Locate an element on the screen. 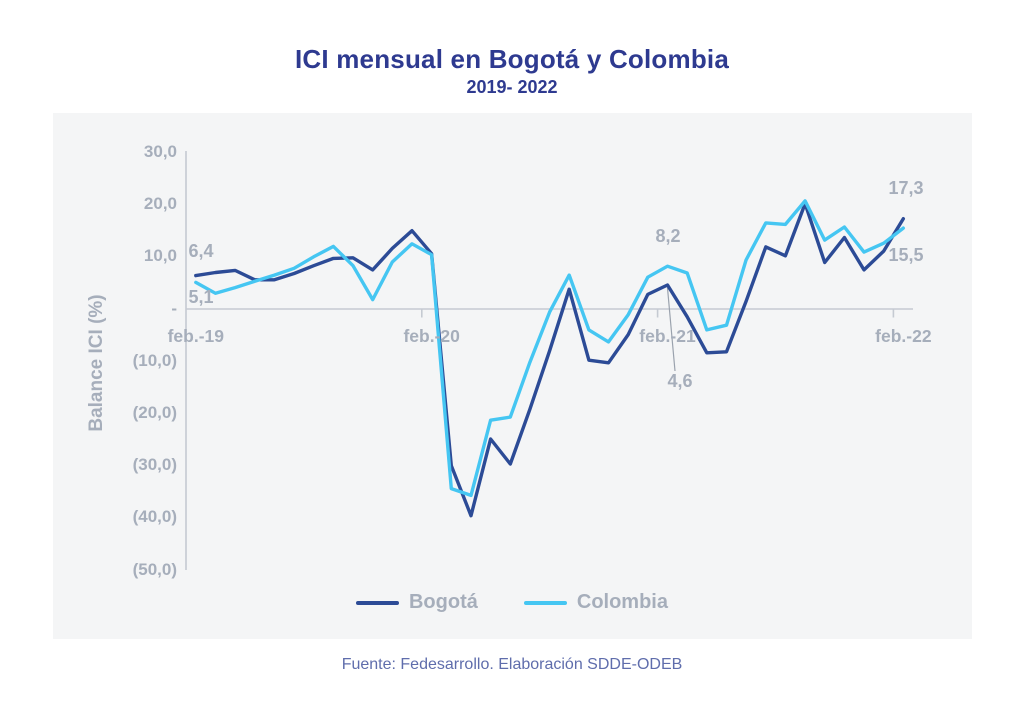 The image size is (1024, 719). y-tick-label: (50,0) is located at coordinates (154, 569).